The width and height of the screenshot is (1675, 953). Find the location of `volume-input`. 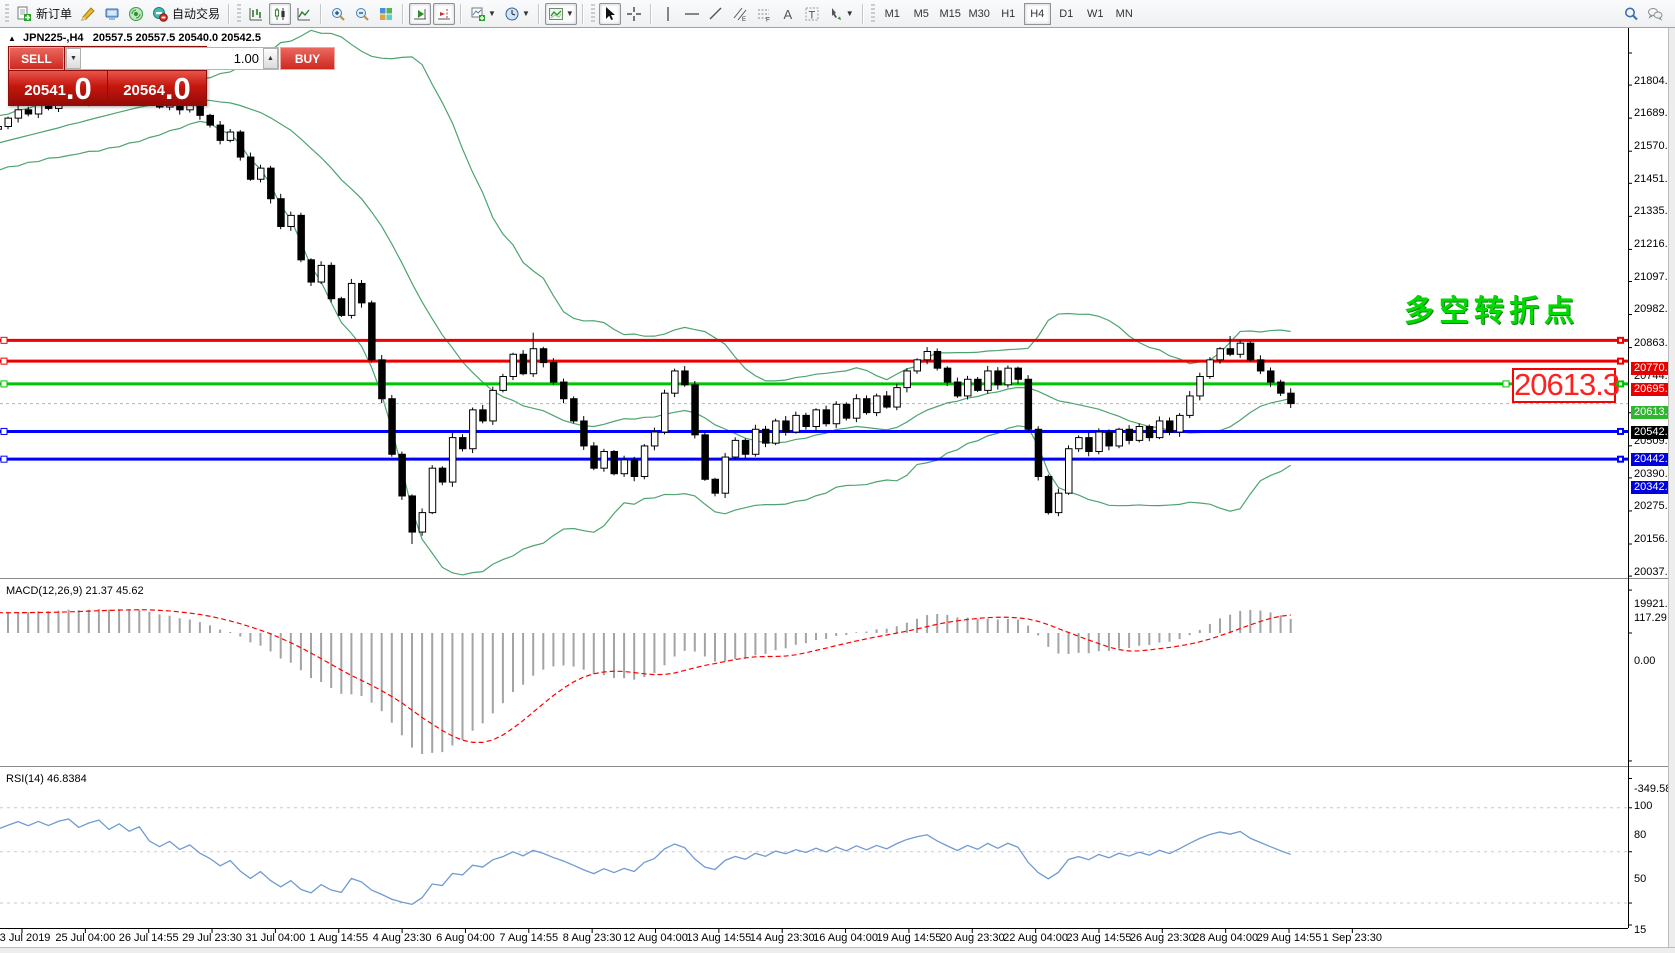

volume-input is located at coordinates (172, 58).